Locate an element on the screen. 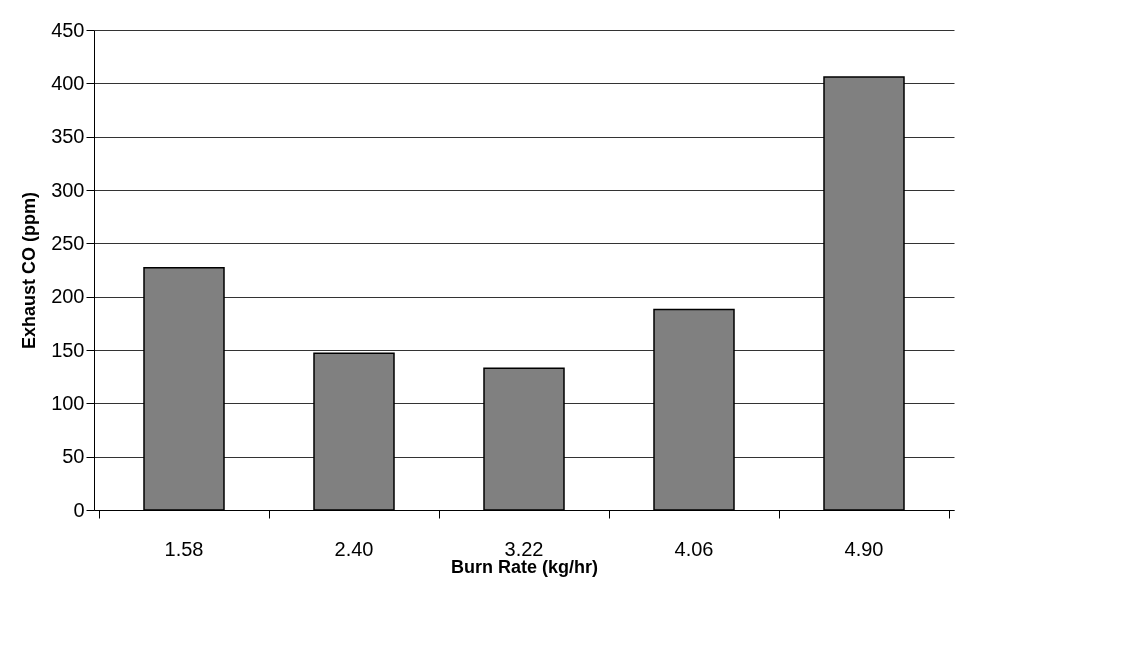 Image resolution: width=1138 pixels, height=660 pixels. y-tick-label: 50 is located at coordinates (73, 456).